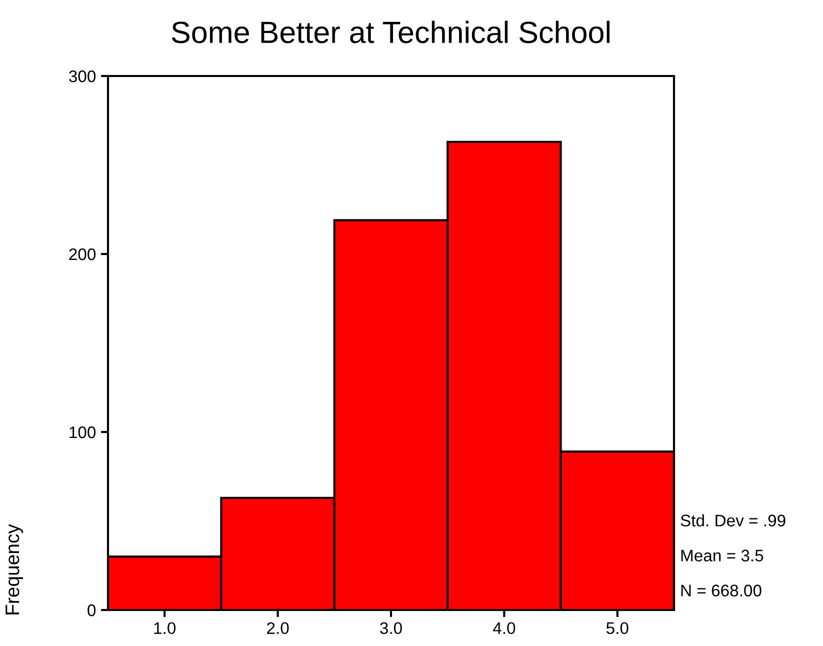 The width and height of the screenshot is (823, 646). Describe the element at coordinates (617, 628) in the screenshot. I see `x-tick-label: 5.0` at that location.